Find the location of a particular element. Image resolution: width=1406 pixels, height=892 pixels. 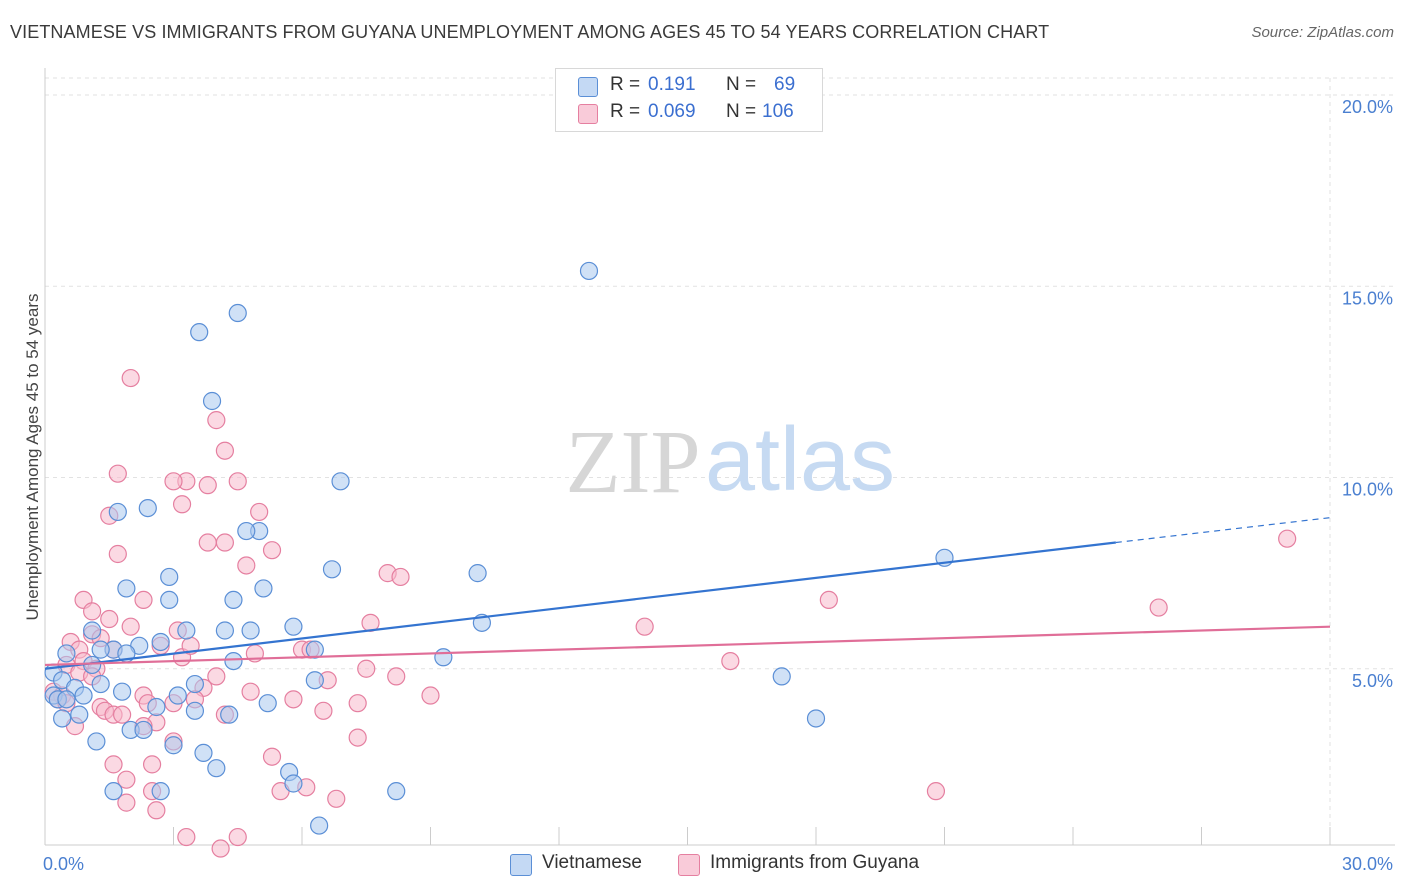

stats-r-value: 0.069 is located at coordinates (672, 111).